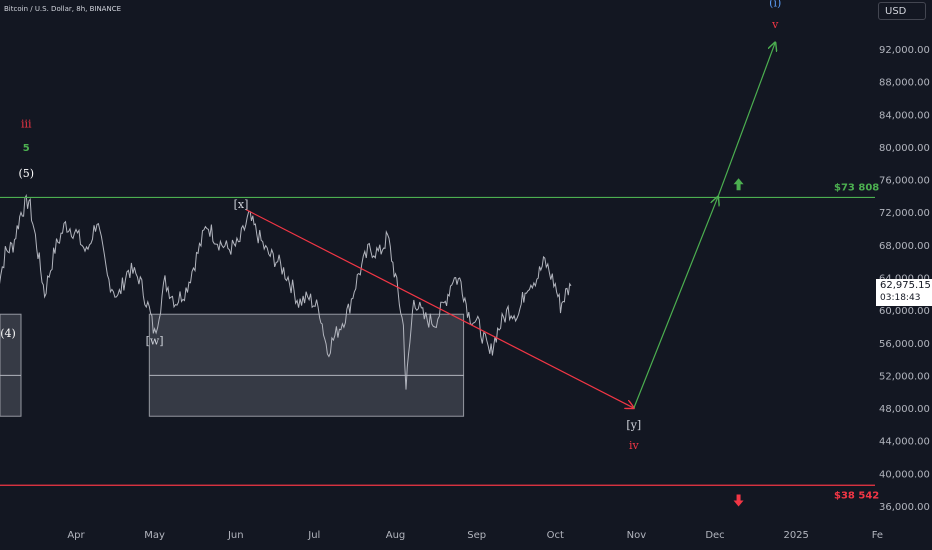 This screenshot has height=550, width=932. What do you see at coordinates (904, 213) in the screenshot?
I see `y-tick-label: 72,000.00` at bounding box center [904, 213].